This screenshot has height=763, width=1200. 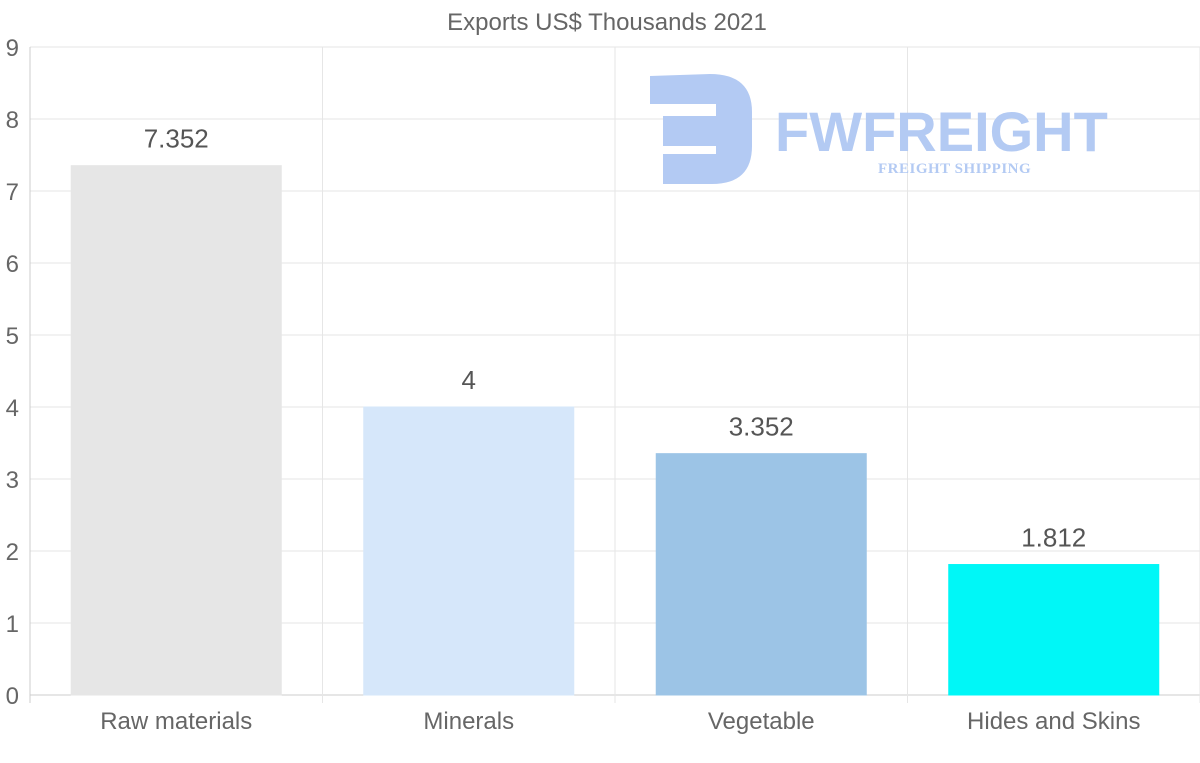 What do you see at coordinates (176, 721) in the screenshot?
I see `x-tick-label: Raw materials` at bounding box center [176, 721].